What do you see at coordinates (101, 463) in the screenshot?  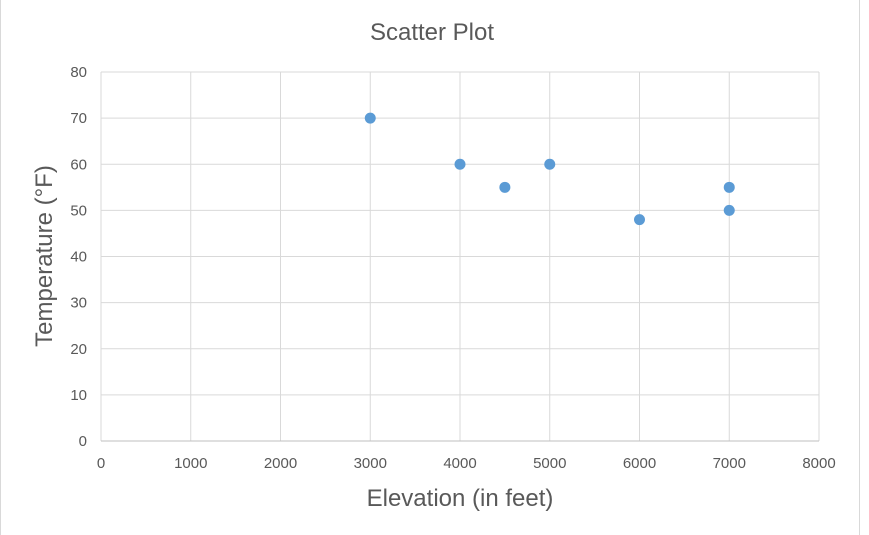 I see `x-tick-label: 0` at bounding box center [101, 463].